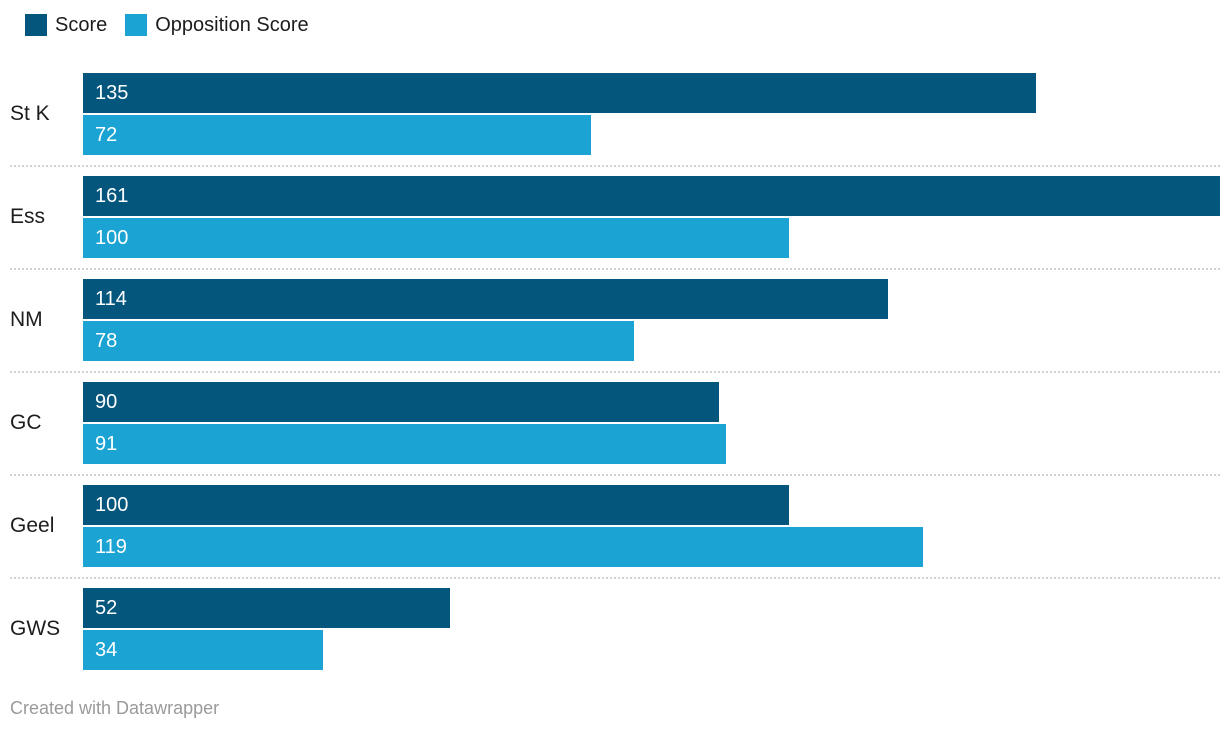 The image size is (1220, 736). What do you see at coordinates (35, 628) in the screenshot?
I see `category-label: GWS` at bounding box center [35, 628].